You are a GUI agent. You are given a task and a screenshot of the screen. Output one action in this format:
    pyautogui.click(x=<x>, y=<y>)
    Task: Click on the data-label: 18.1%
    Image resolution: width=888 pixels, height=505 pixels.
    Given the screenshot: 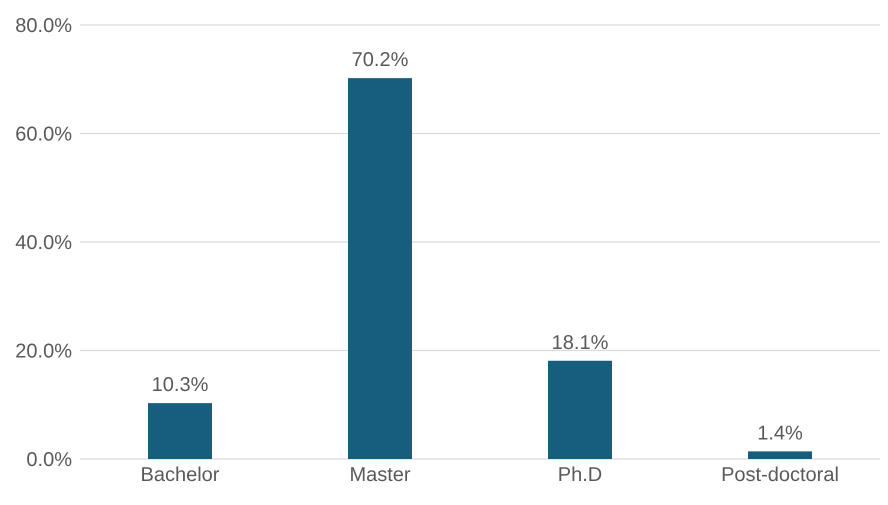 What is the action you would take?
    pyautogui.click(x=580, y=343)
    